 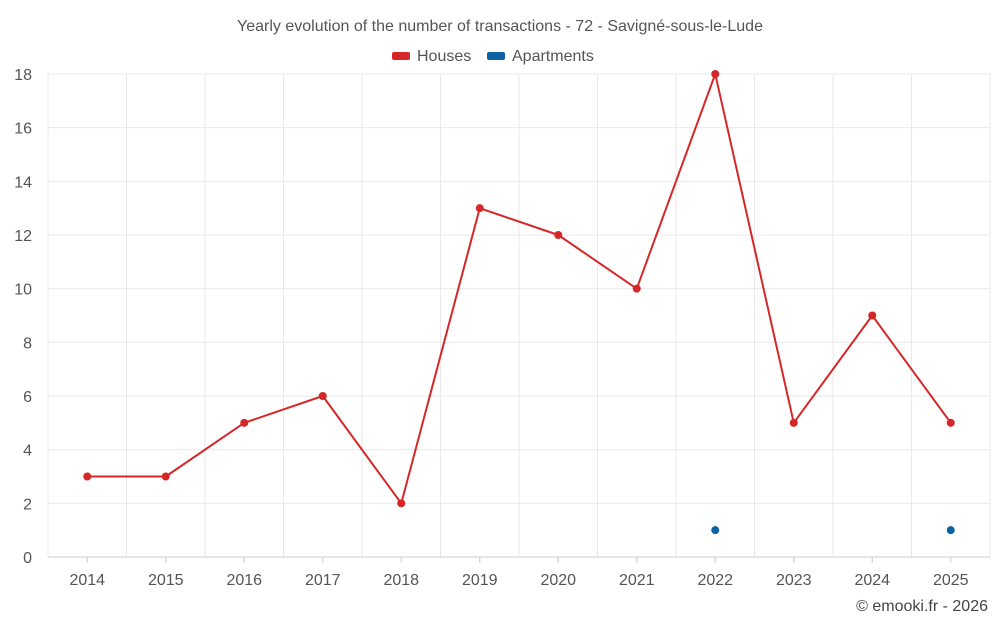 What do you see at coordinates (715, 580) in the screenshot?
I see `x-tick-label: 2022` at bounding box center [715, 580].